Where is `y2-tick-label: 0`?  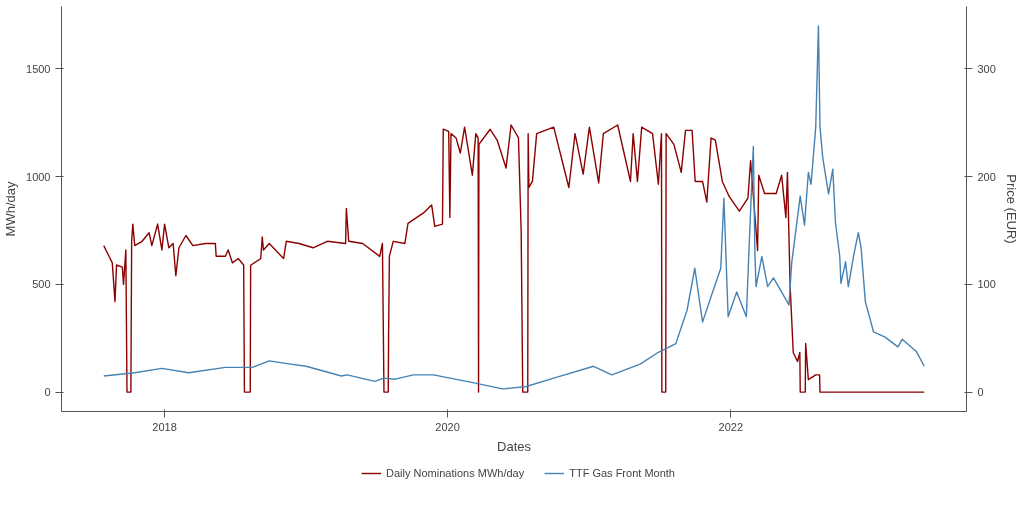 y2-tick-label: 0 is located at coordinates (980, 392).